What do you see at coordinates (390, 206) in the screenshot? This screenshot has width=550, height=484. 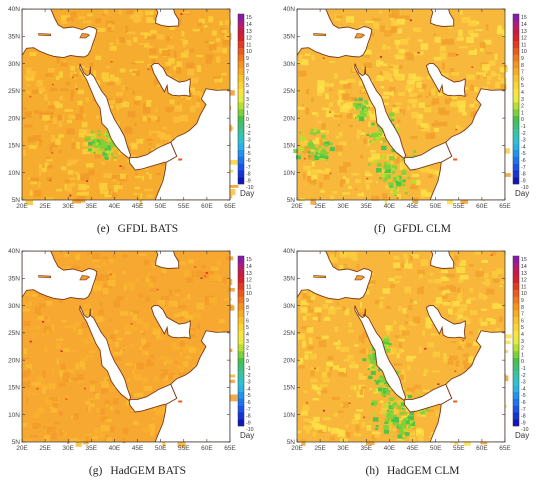 I see `lon-tick-label: 40E` at bounding box center [390, 206].